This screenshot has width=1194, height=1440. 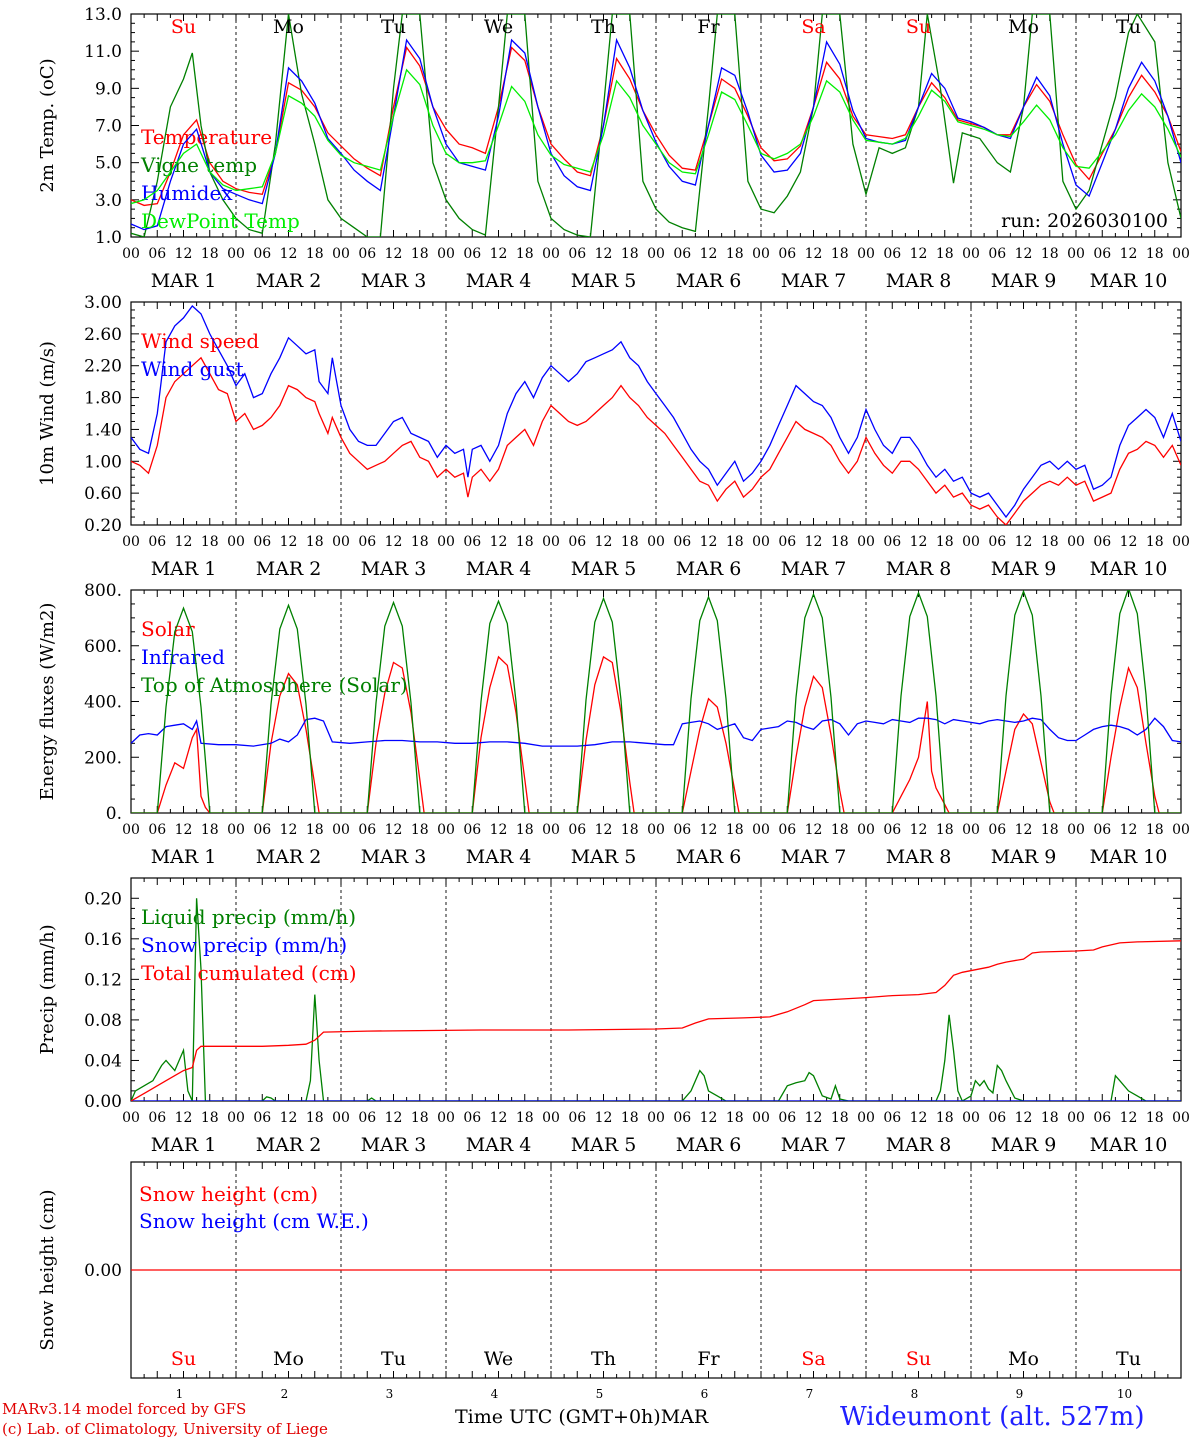 I want to click on y-tick-label: 0.00, so click(x=103, y=1271).